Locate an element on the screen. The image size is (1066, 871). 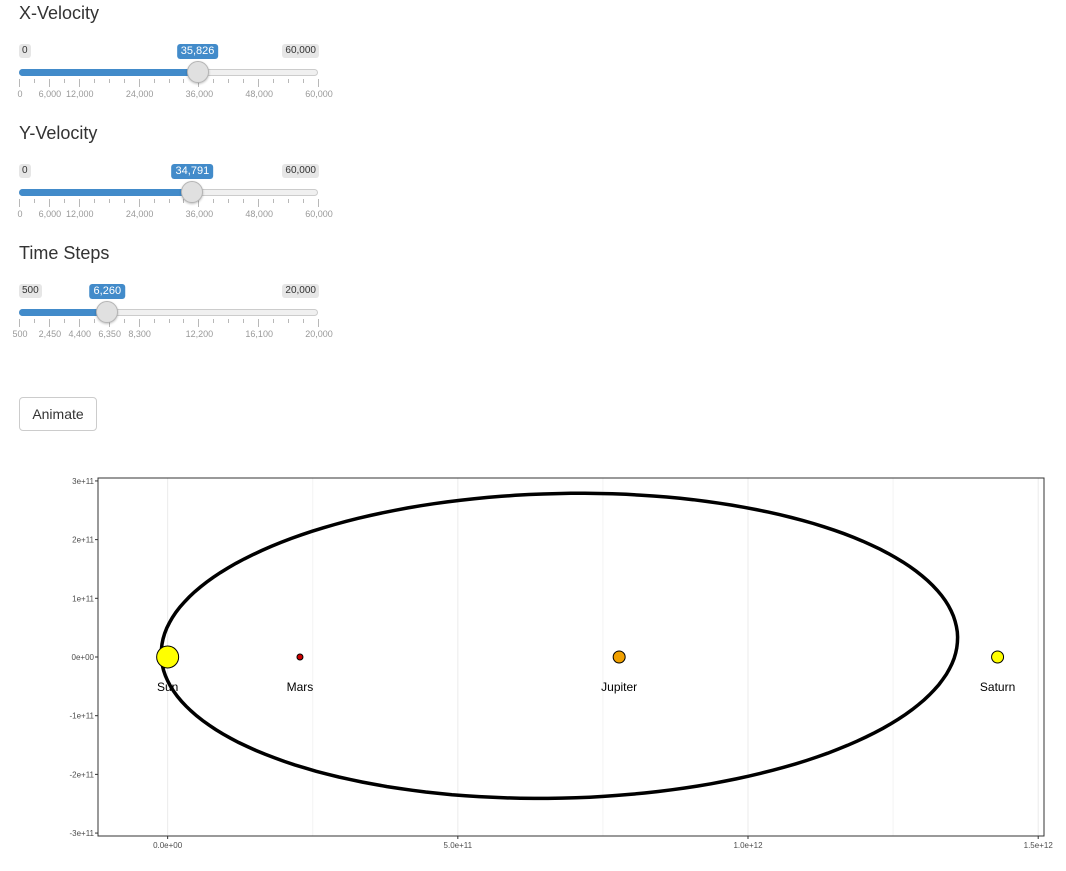
xvel-max-label: 60,000 is located at coordinates (300, 51).